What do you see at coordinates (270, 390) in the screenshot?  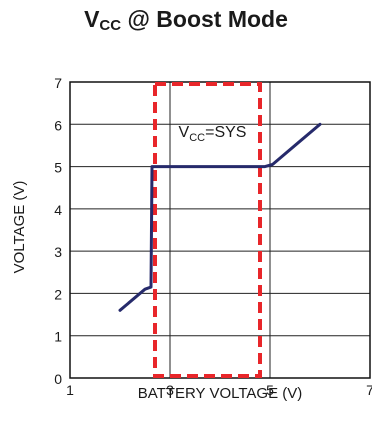 I see `x-tick-label-5: 5` at bounding box center [270, 390].